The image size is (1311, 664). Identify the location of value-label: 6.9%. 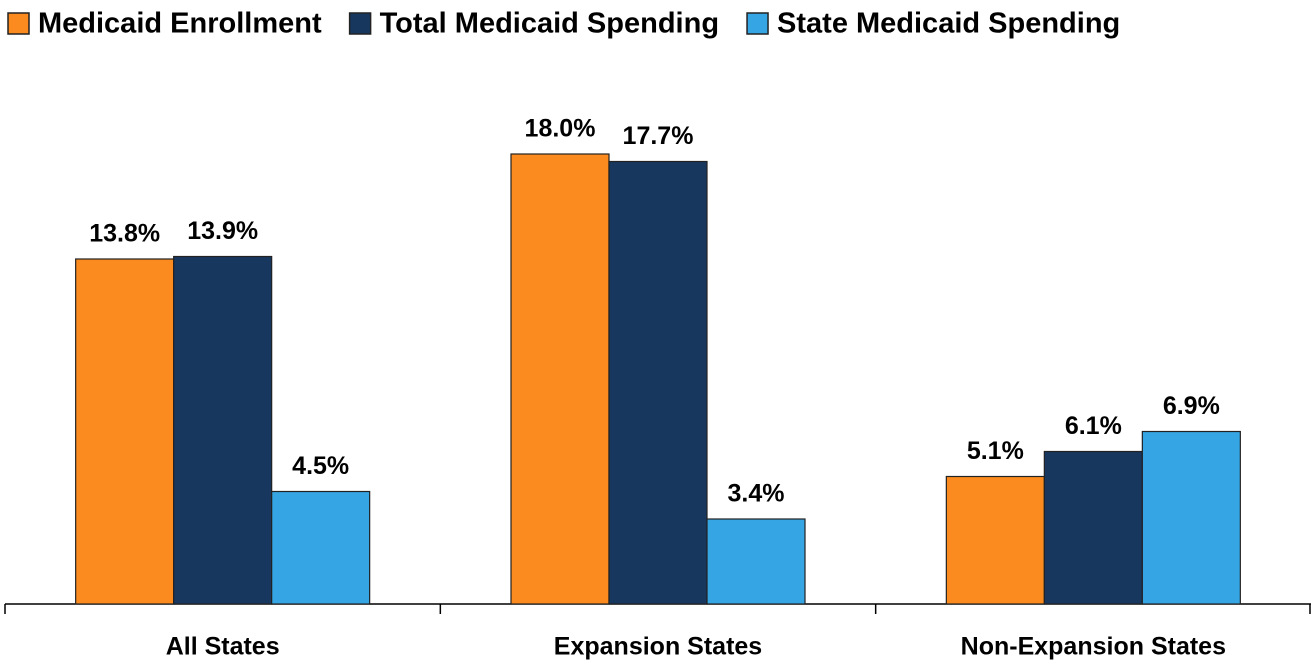
(1191, 406).